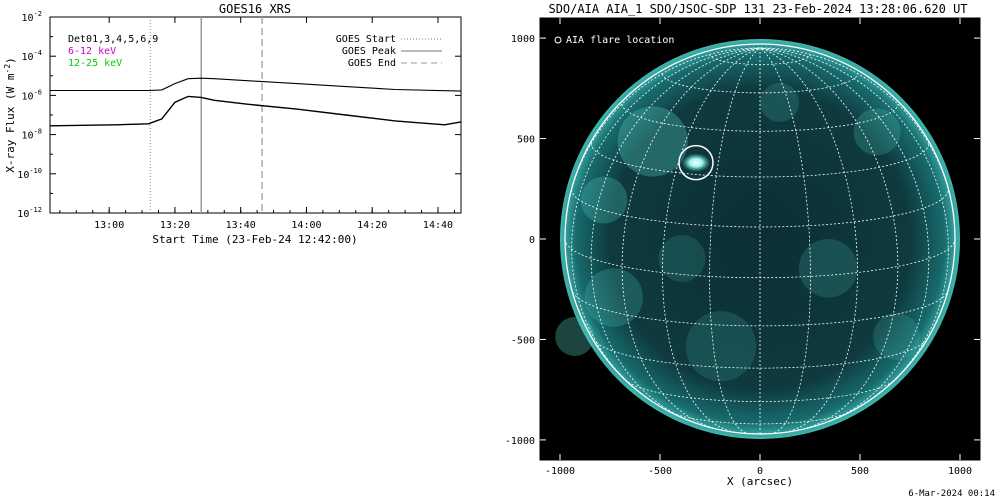  I want to click on aia-x-axis-label: X (arcsec), so click(760, 481).